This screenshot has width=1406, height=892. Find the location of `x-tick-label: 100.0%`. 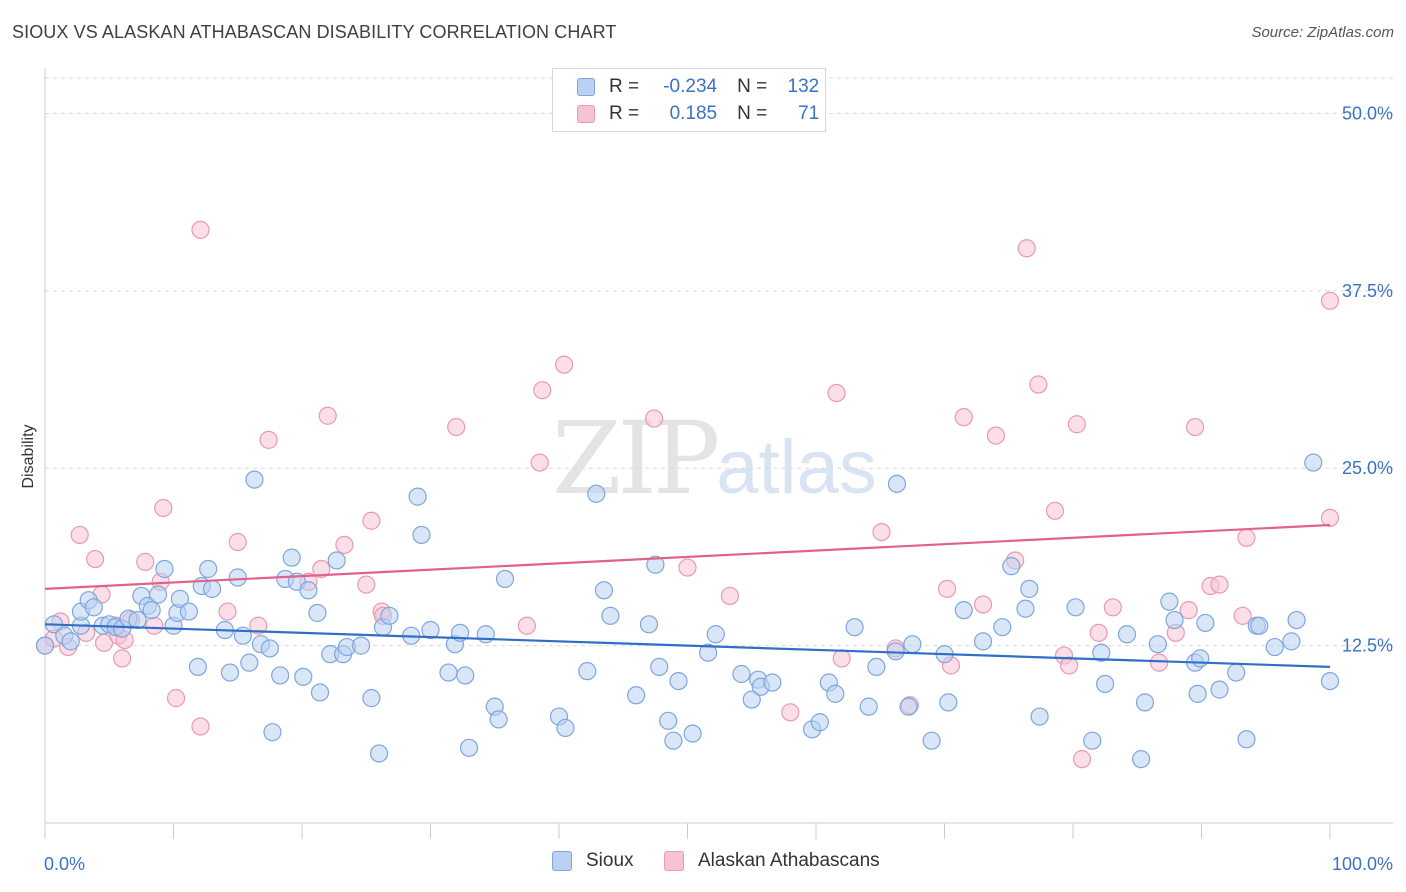

x-tick-label: 100.0% is located at coordinates (1362, 864).